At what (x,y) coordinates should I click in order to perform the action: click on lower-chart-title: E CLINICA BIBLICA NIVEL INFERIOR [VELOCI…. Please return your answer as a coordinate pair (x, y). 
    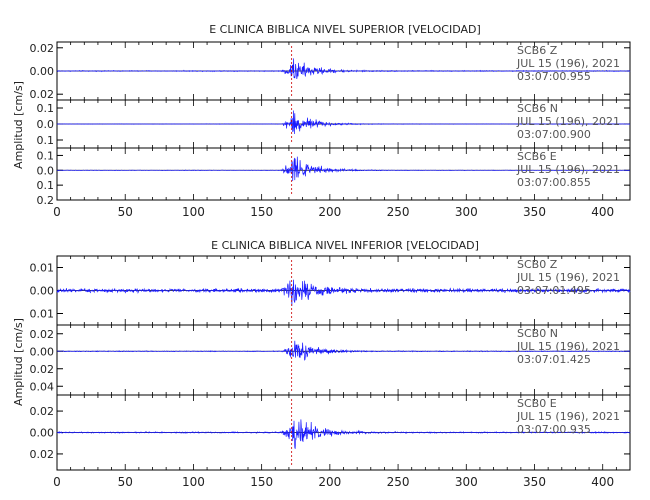
    Looking at the image, I should click on (345, 245).